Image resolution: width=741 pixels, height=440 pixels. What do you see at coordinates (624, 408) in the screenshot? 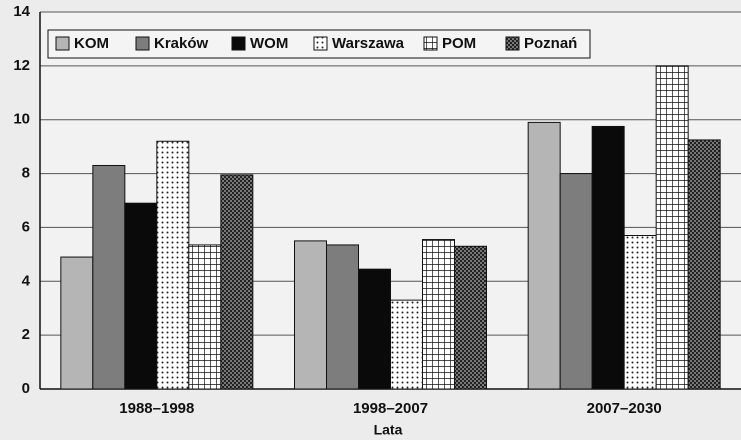
I see `x-tick-label: 2007–2030` at bounding box center [624, 408].